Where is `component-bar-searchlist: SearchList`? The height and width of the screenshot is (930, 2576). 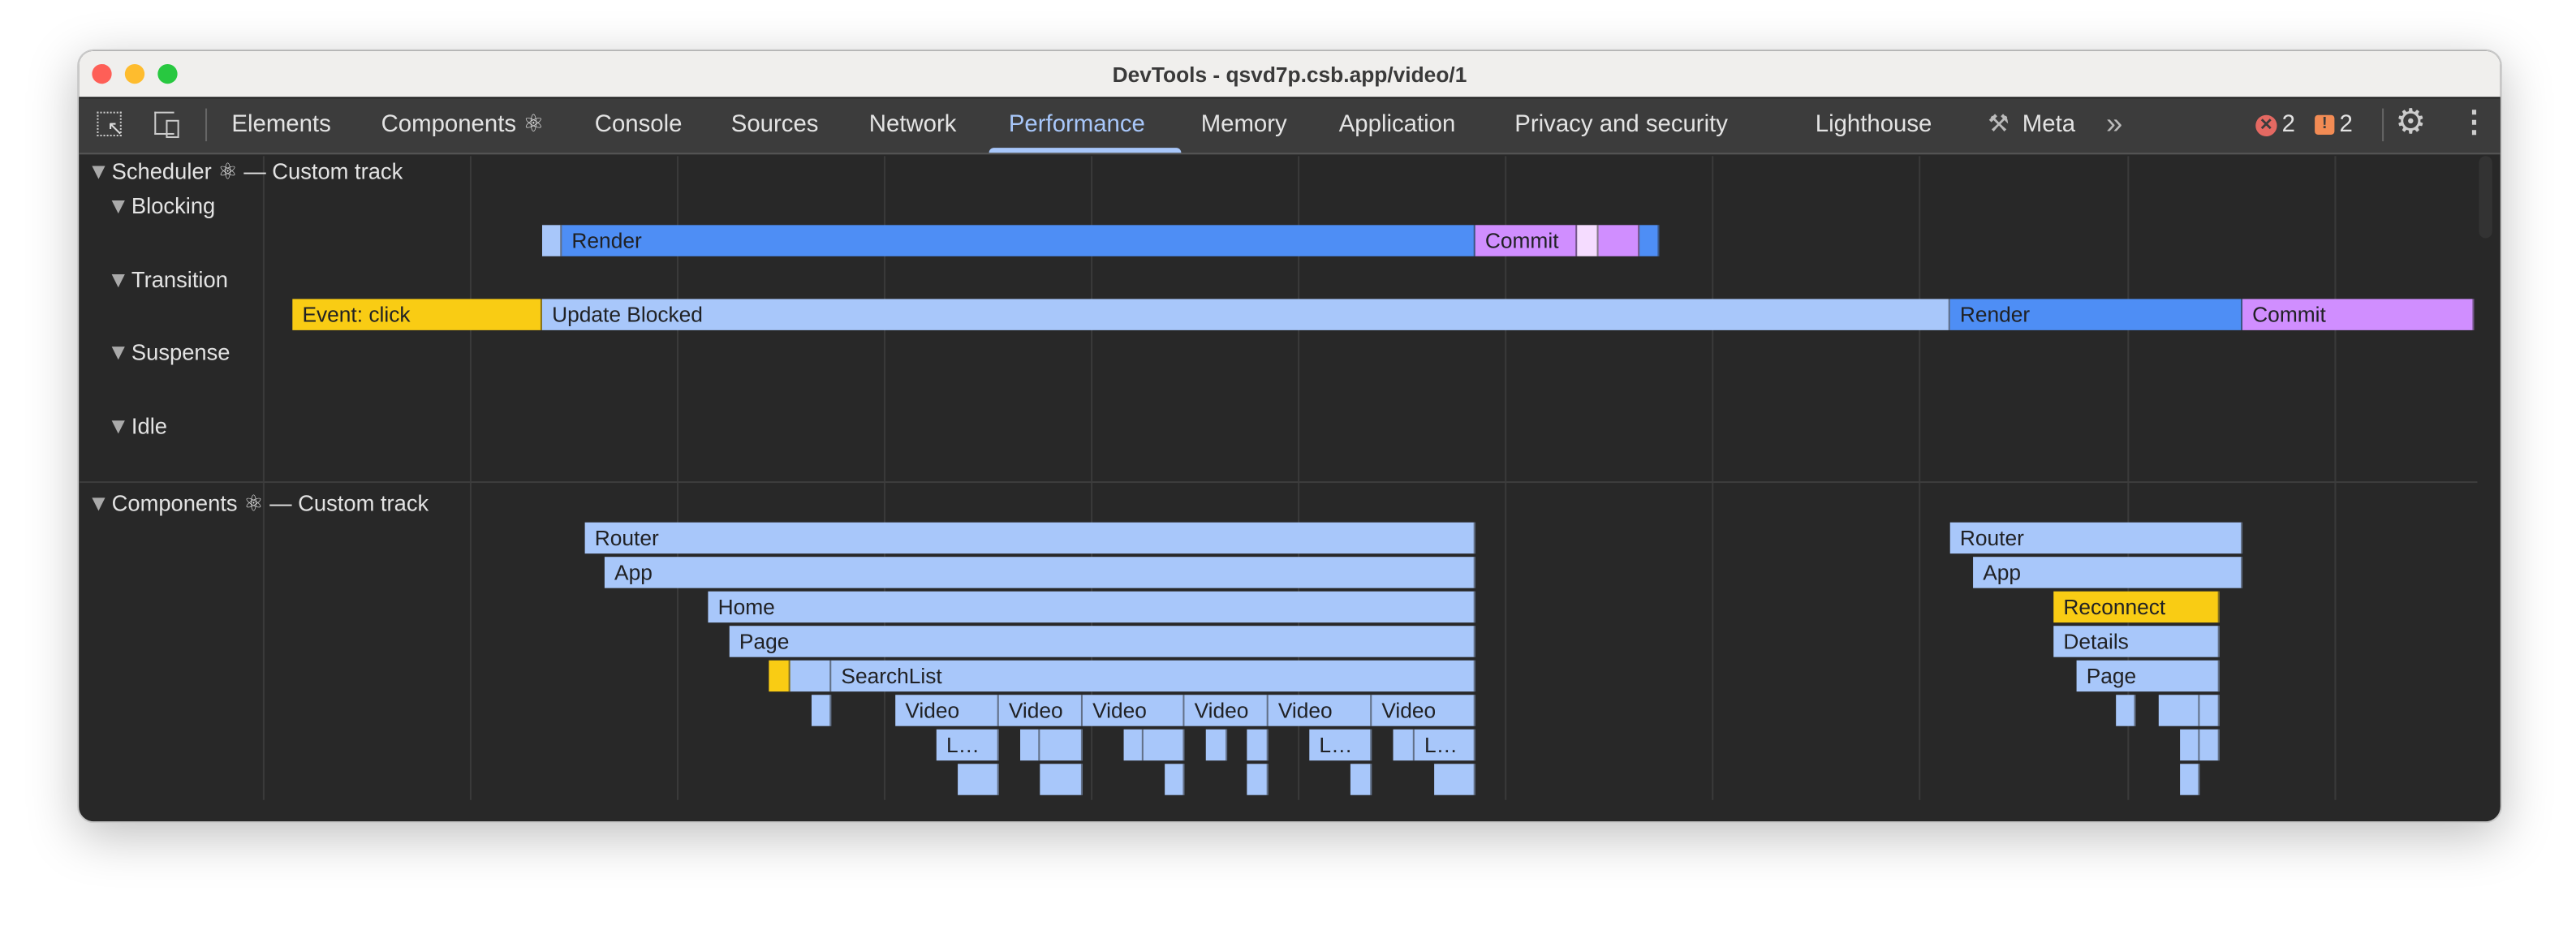
component-bar-searchlist: SearchList is located at coordinates (1153, 676).